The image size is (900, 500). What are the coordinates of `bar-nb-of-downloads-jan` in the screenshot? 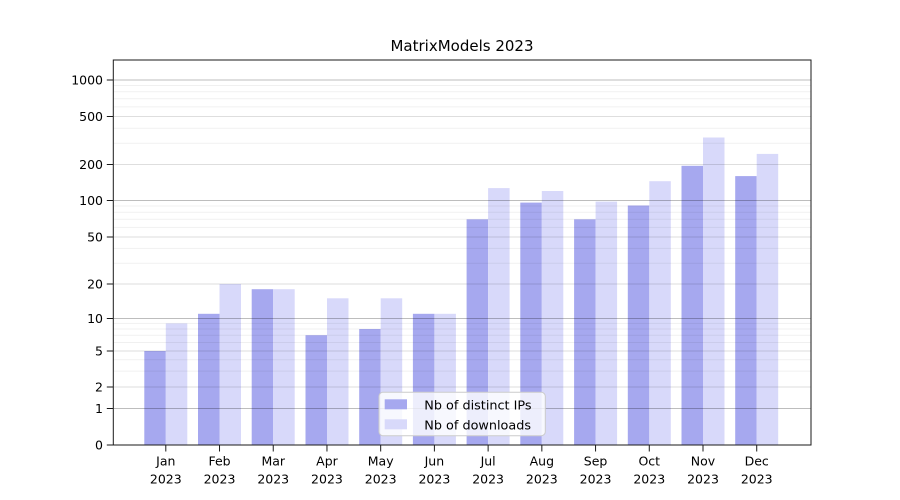 It's located at (176, 384).